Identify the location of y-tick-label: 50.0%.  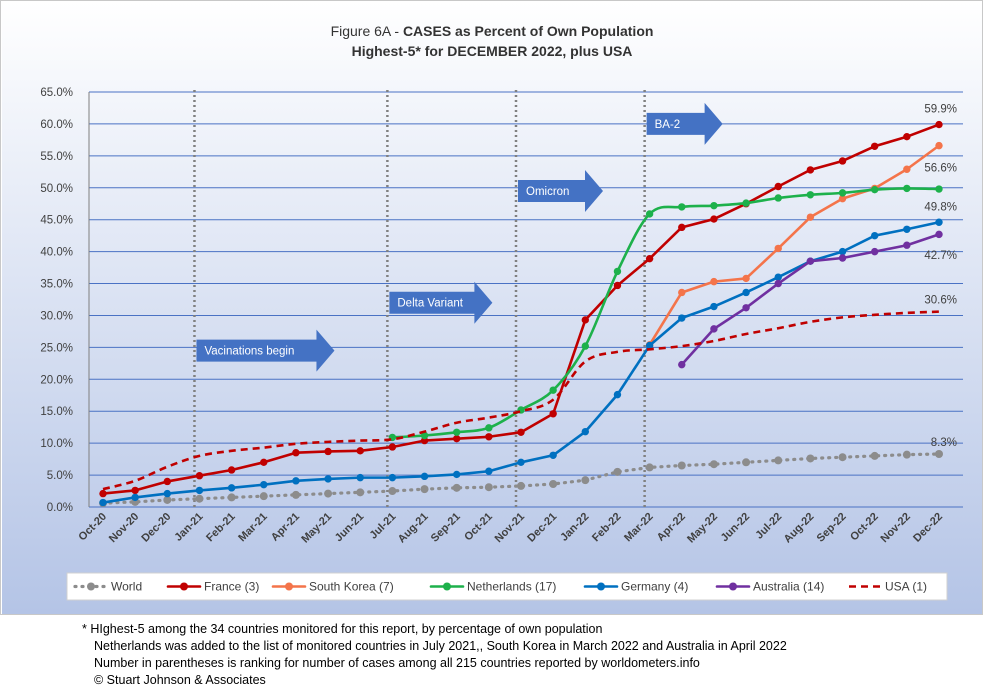
(56, 189).